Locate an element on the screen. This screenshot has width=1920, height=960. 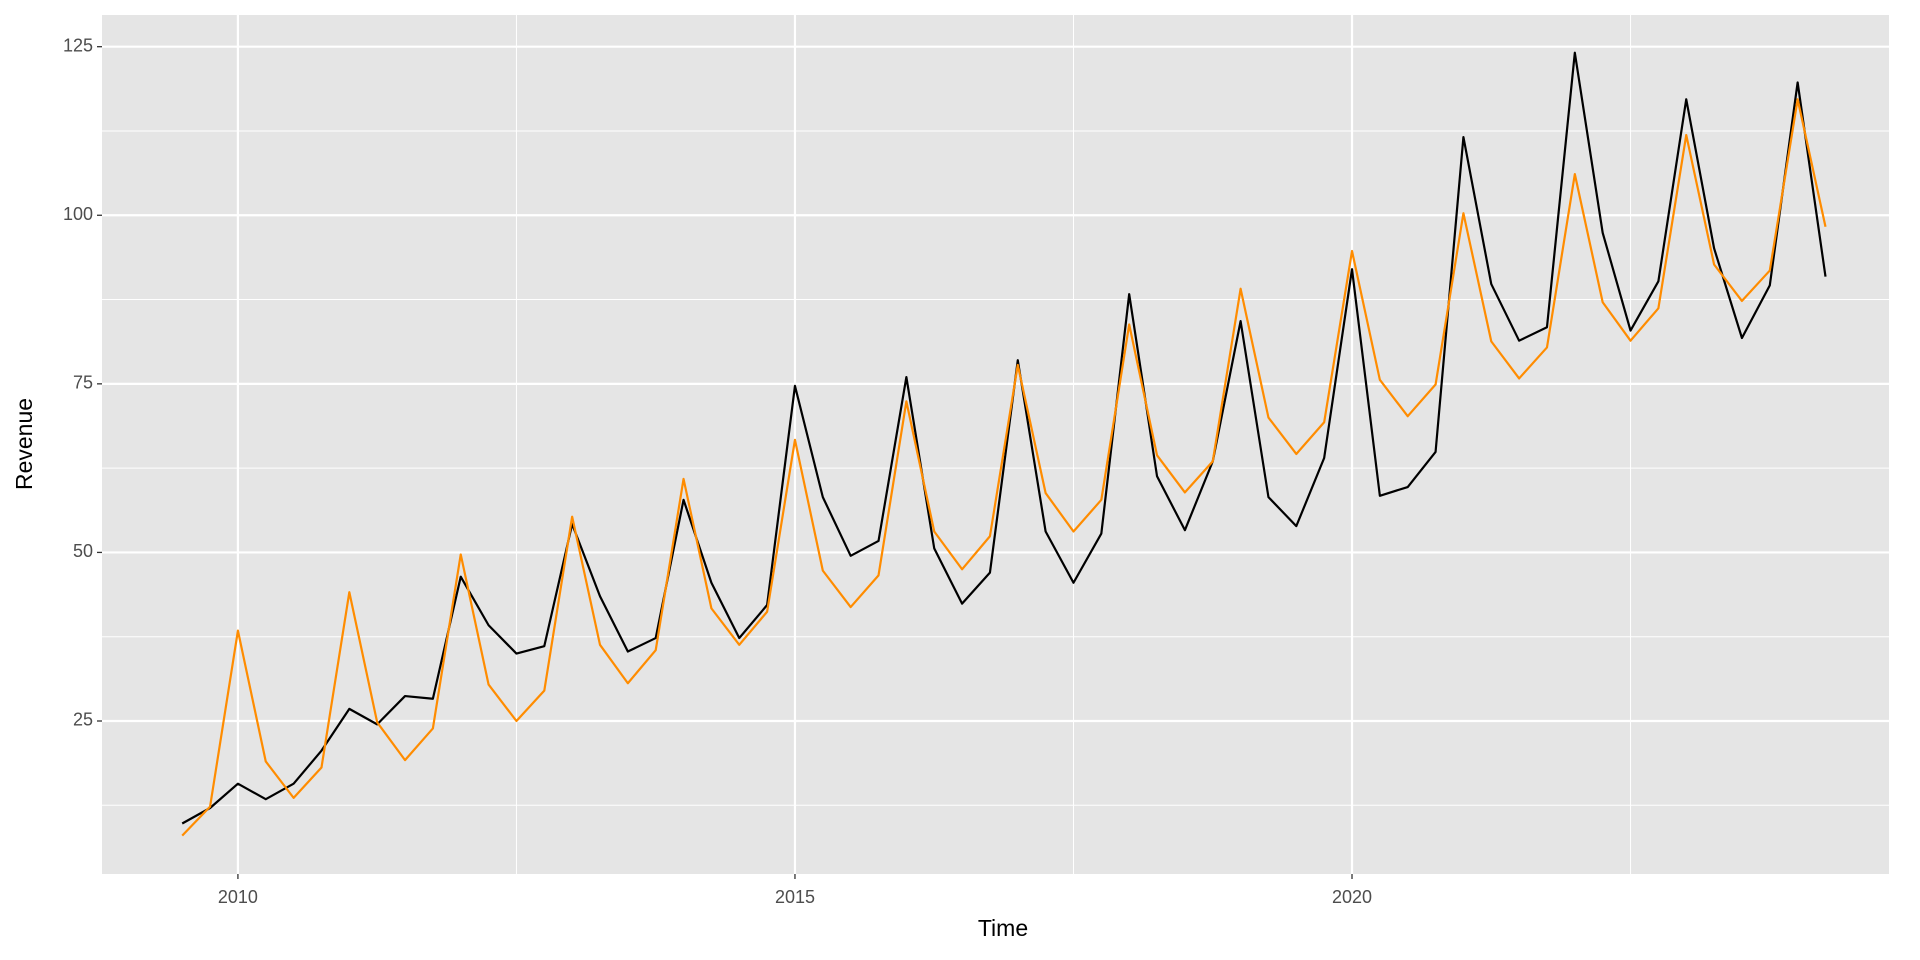
y-tick-label: 100 is located at coordinates (78, 214).